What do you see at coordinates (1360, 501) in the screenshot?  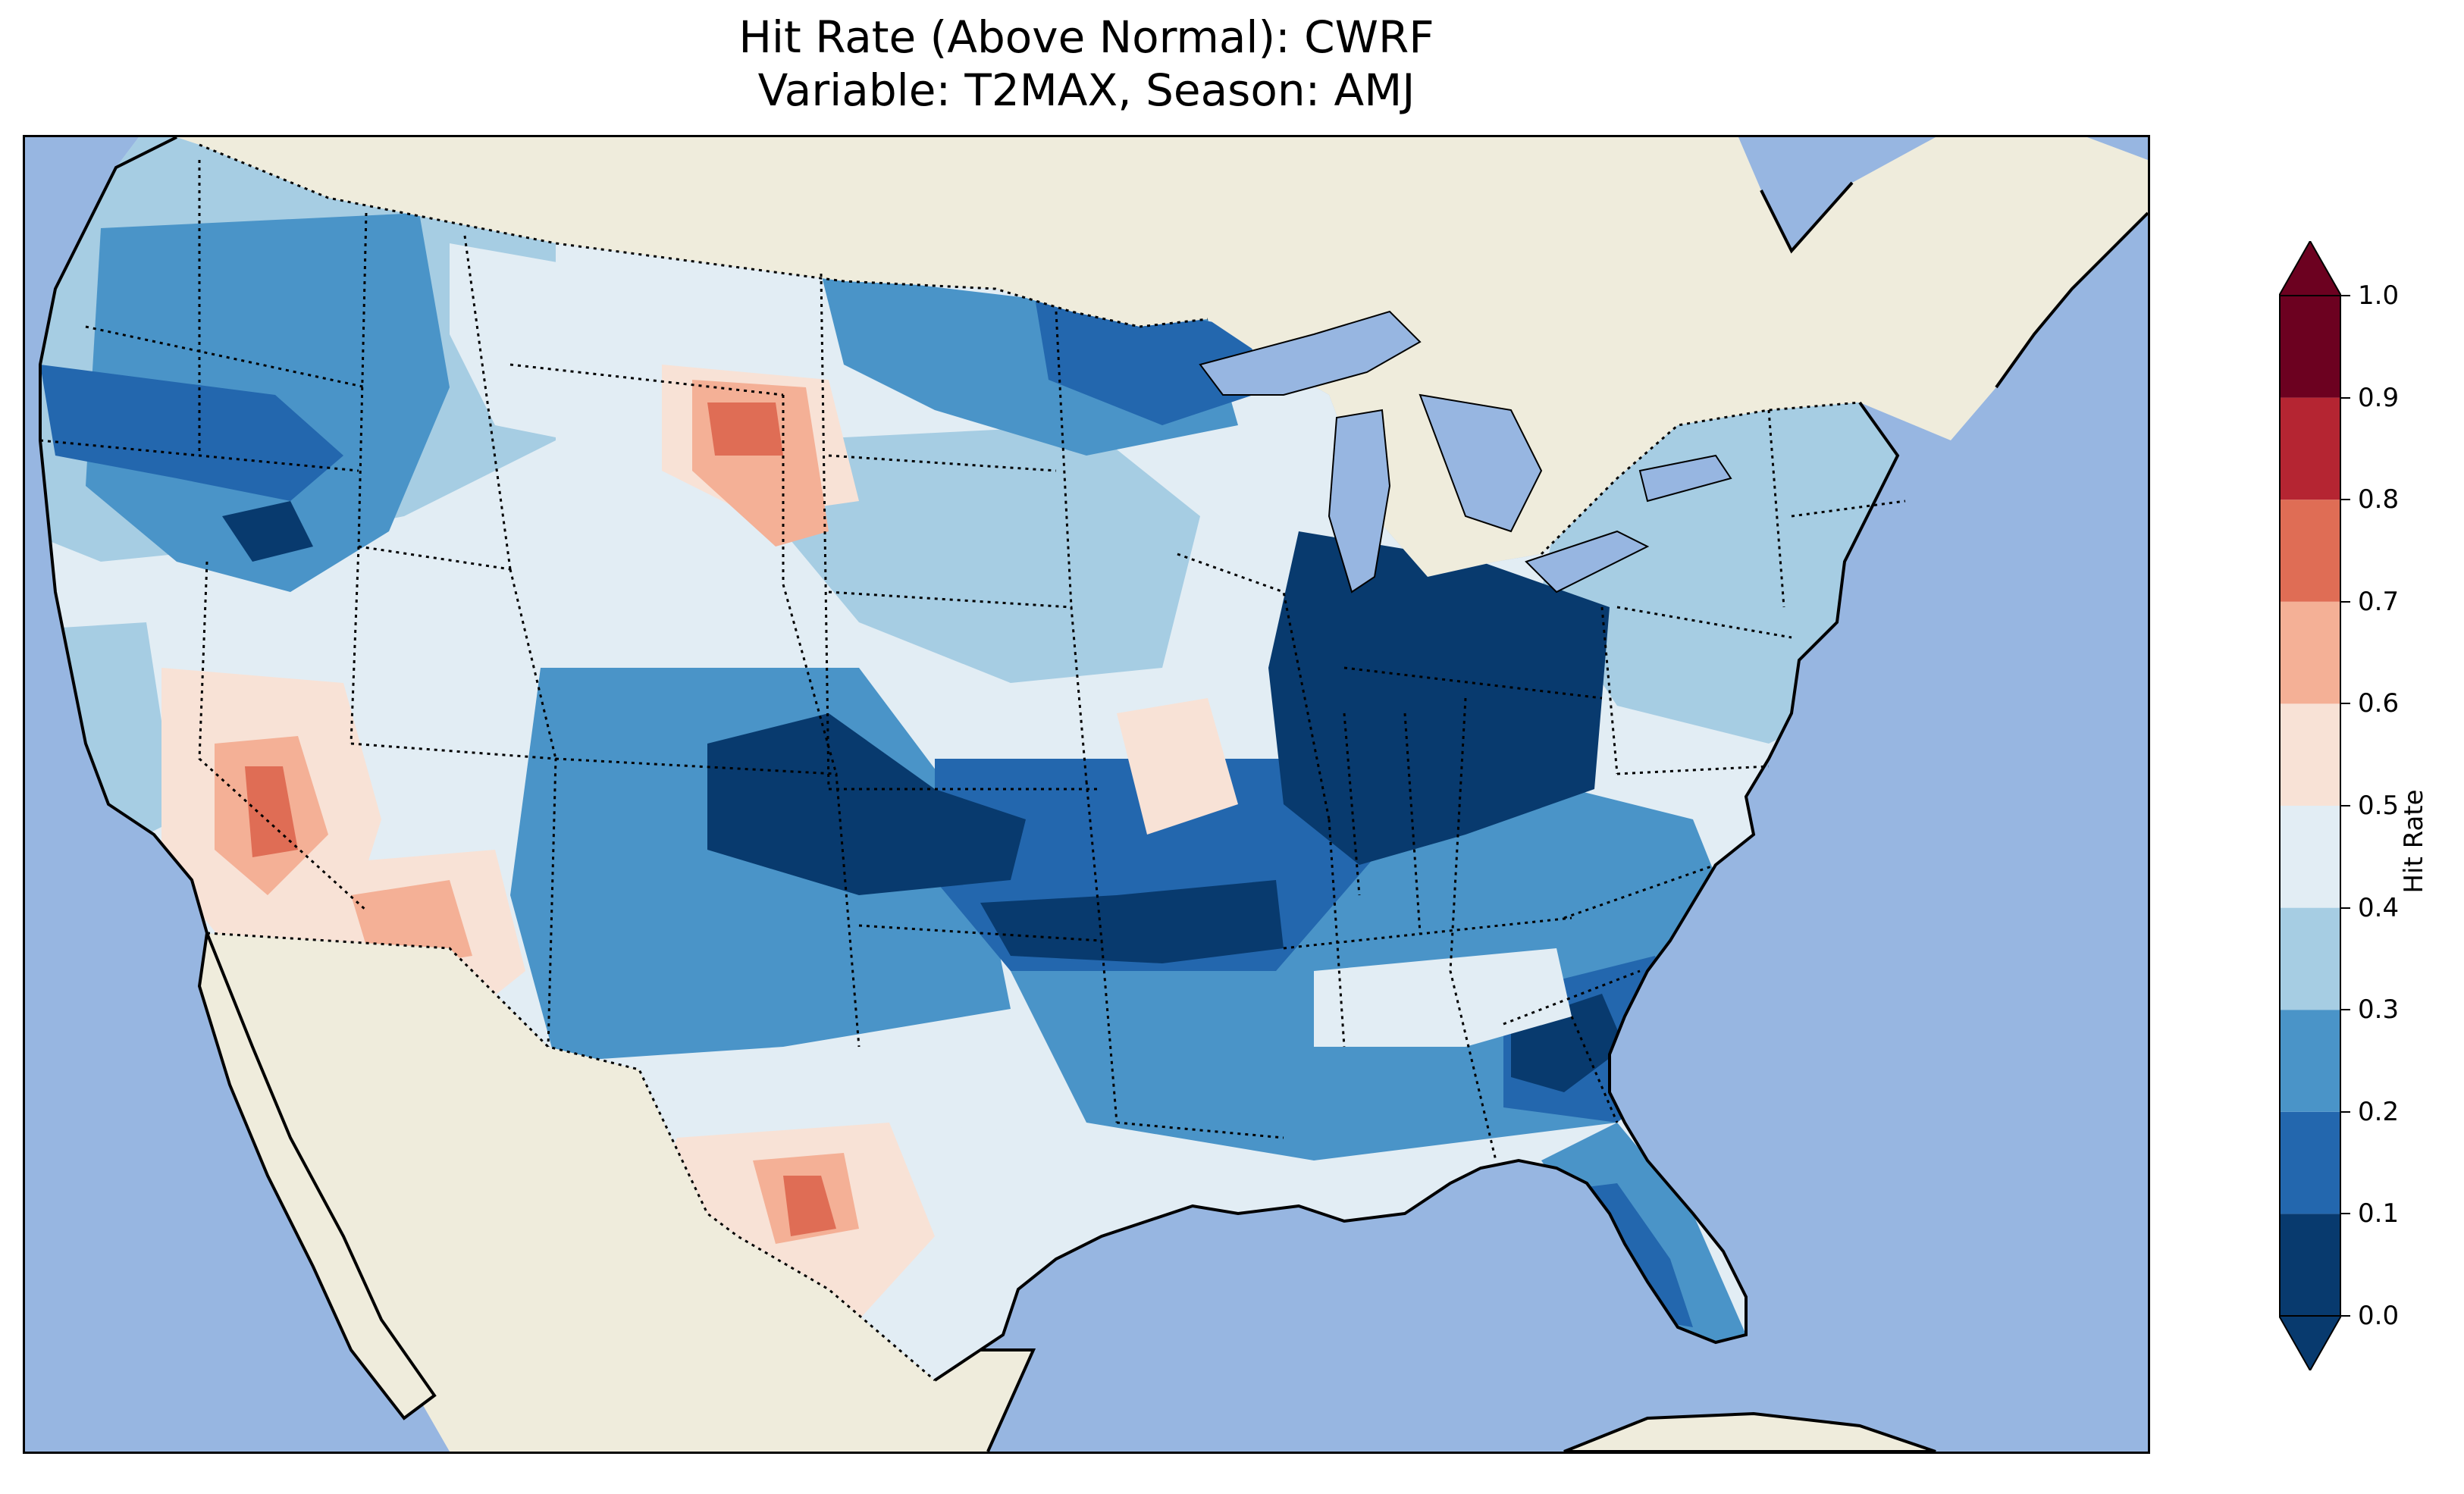 I see `lake-michigan` at bounding box center [1360, 501].